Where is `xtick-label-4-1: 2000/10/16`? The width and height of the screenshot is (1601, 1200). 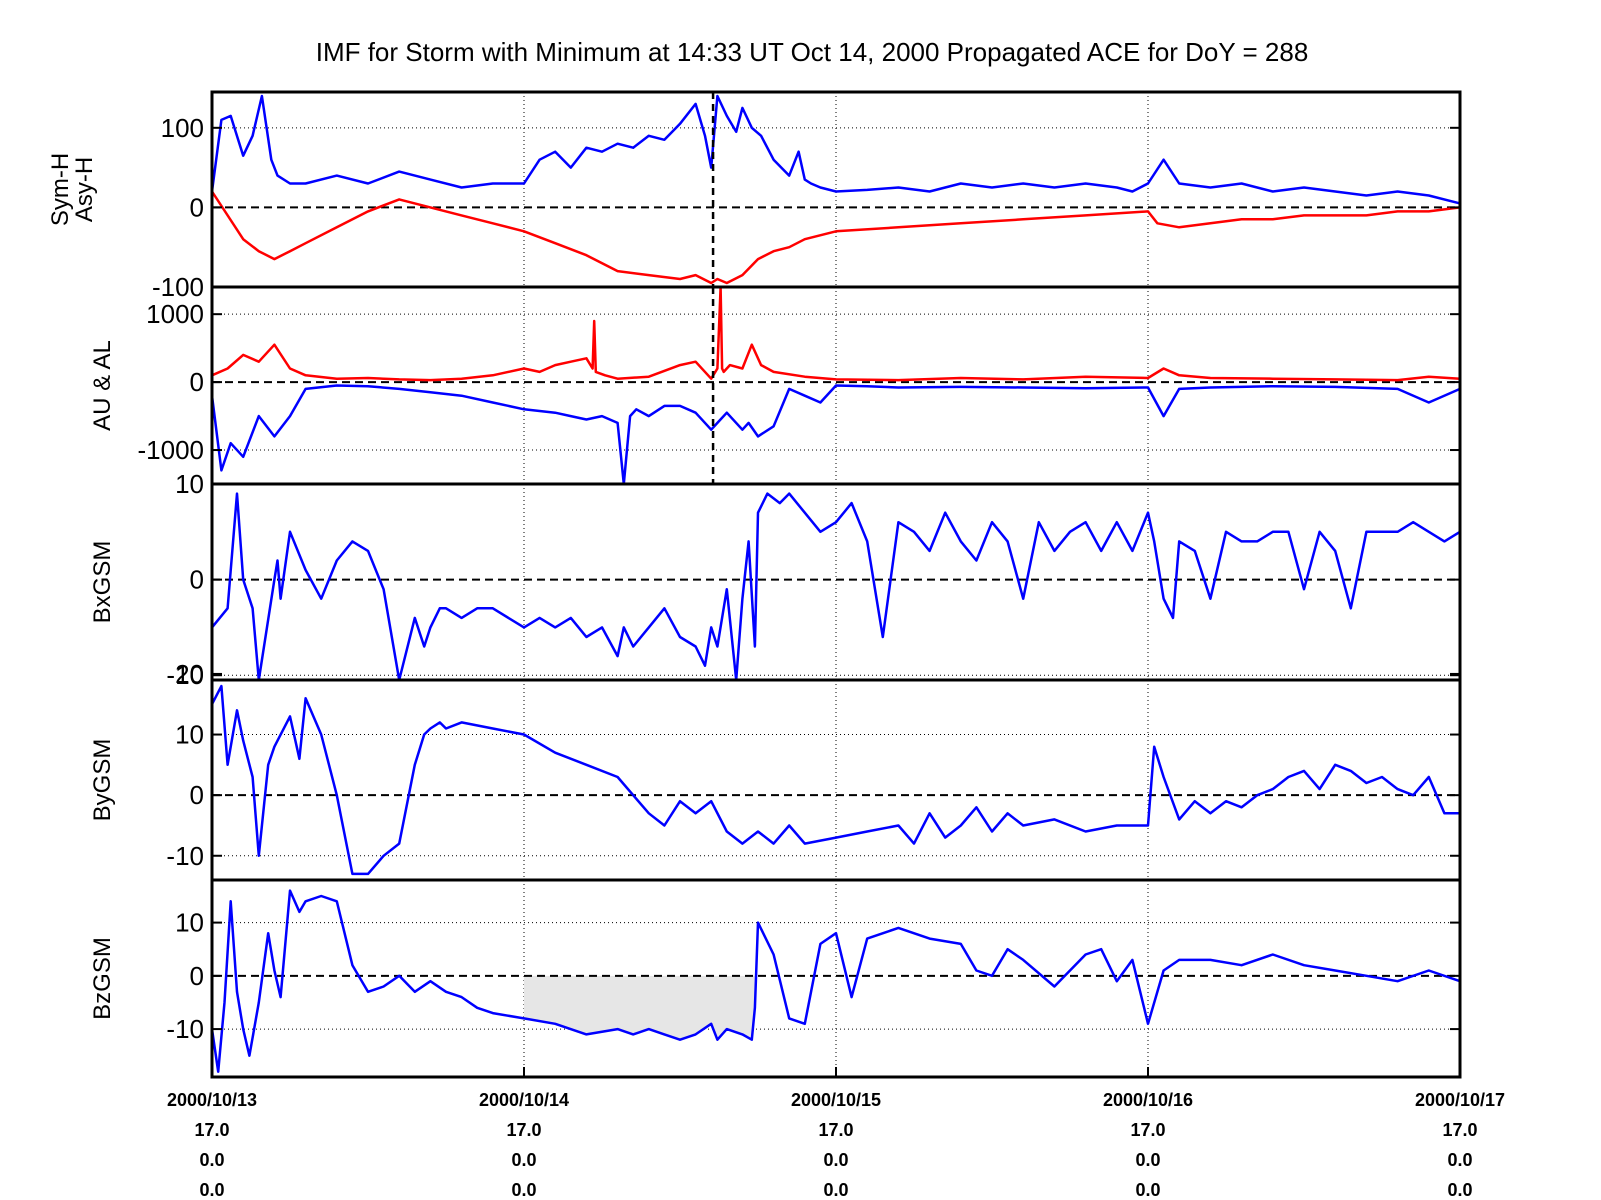
xtick-label-4-1: 2000/10/16 is located at coordinates (1148, 1100).